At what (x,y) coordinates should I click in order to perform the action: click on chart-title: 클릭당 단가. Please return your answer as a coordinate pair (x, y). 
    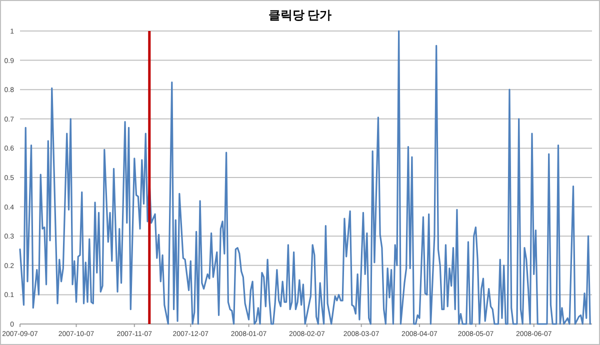
    Looking at the image, I should click on (300, 15).